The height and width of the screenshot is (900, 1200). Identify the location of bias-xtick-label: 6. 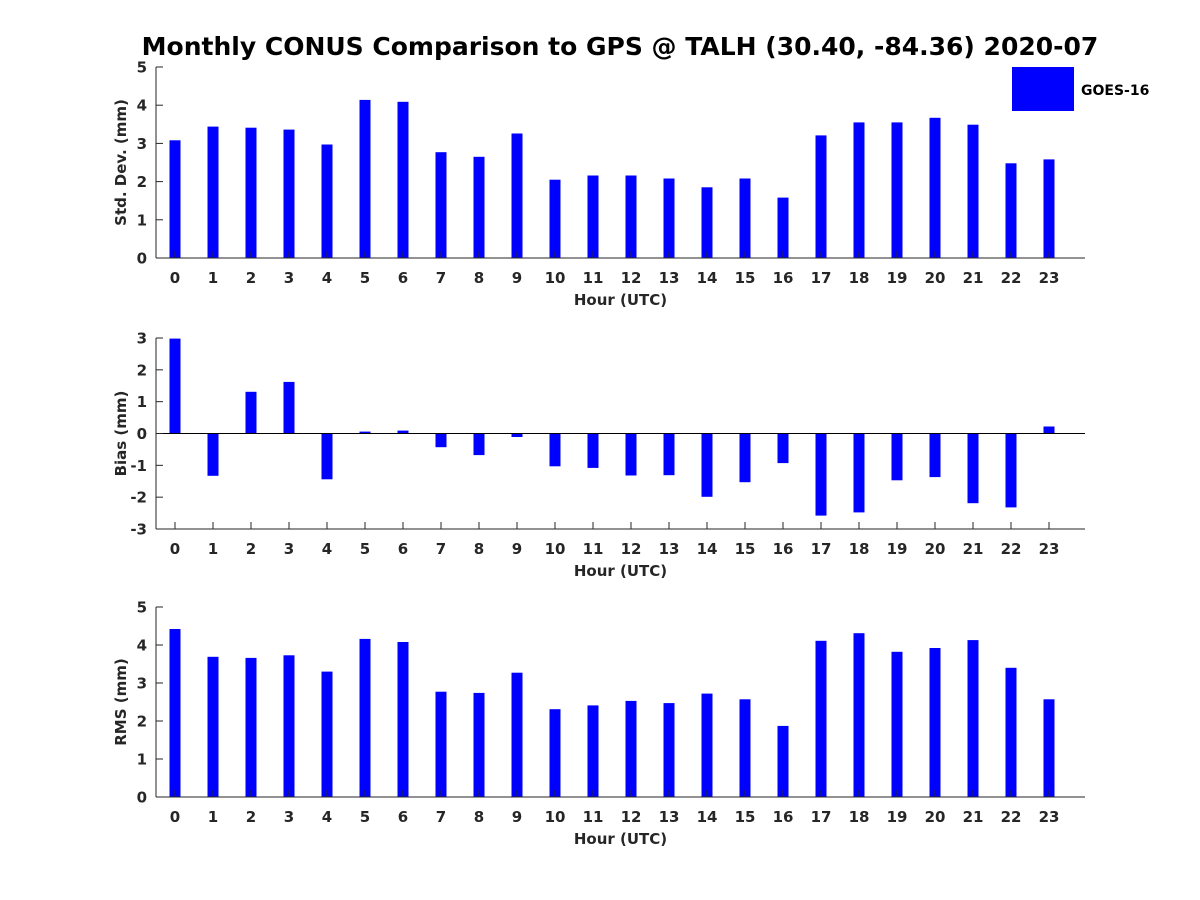
(403, 549).